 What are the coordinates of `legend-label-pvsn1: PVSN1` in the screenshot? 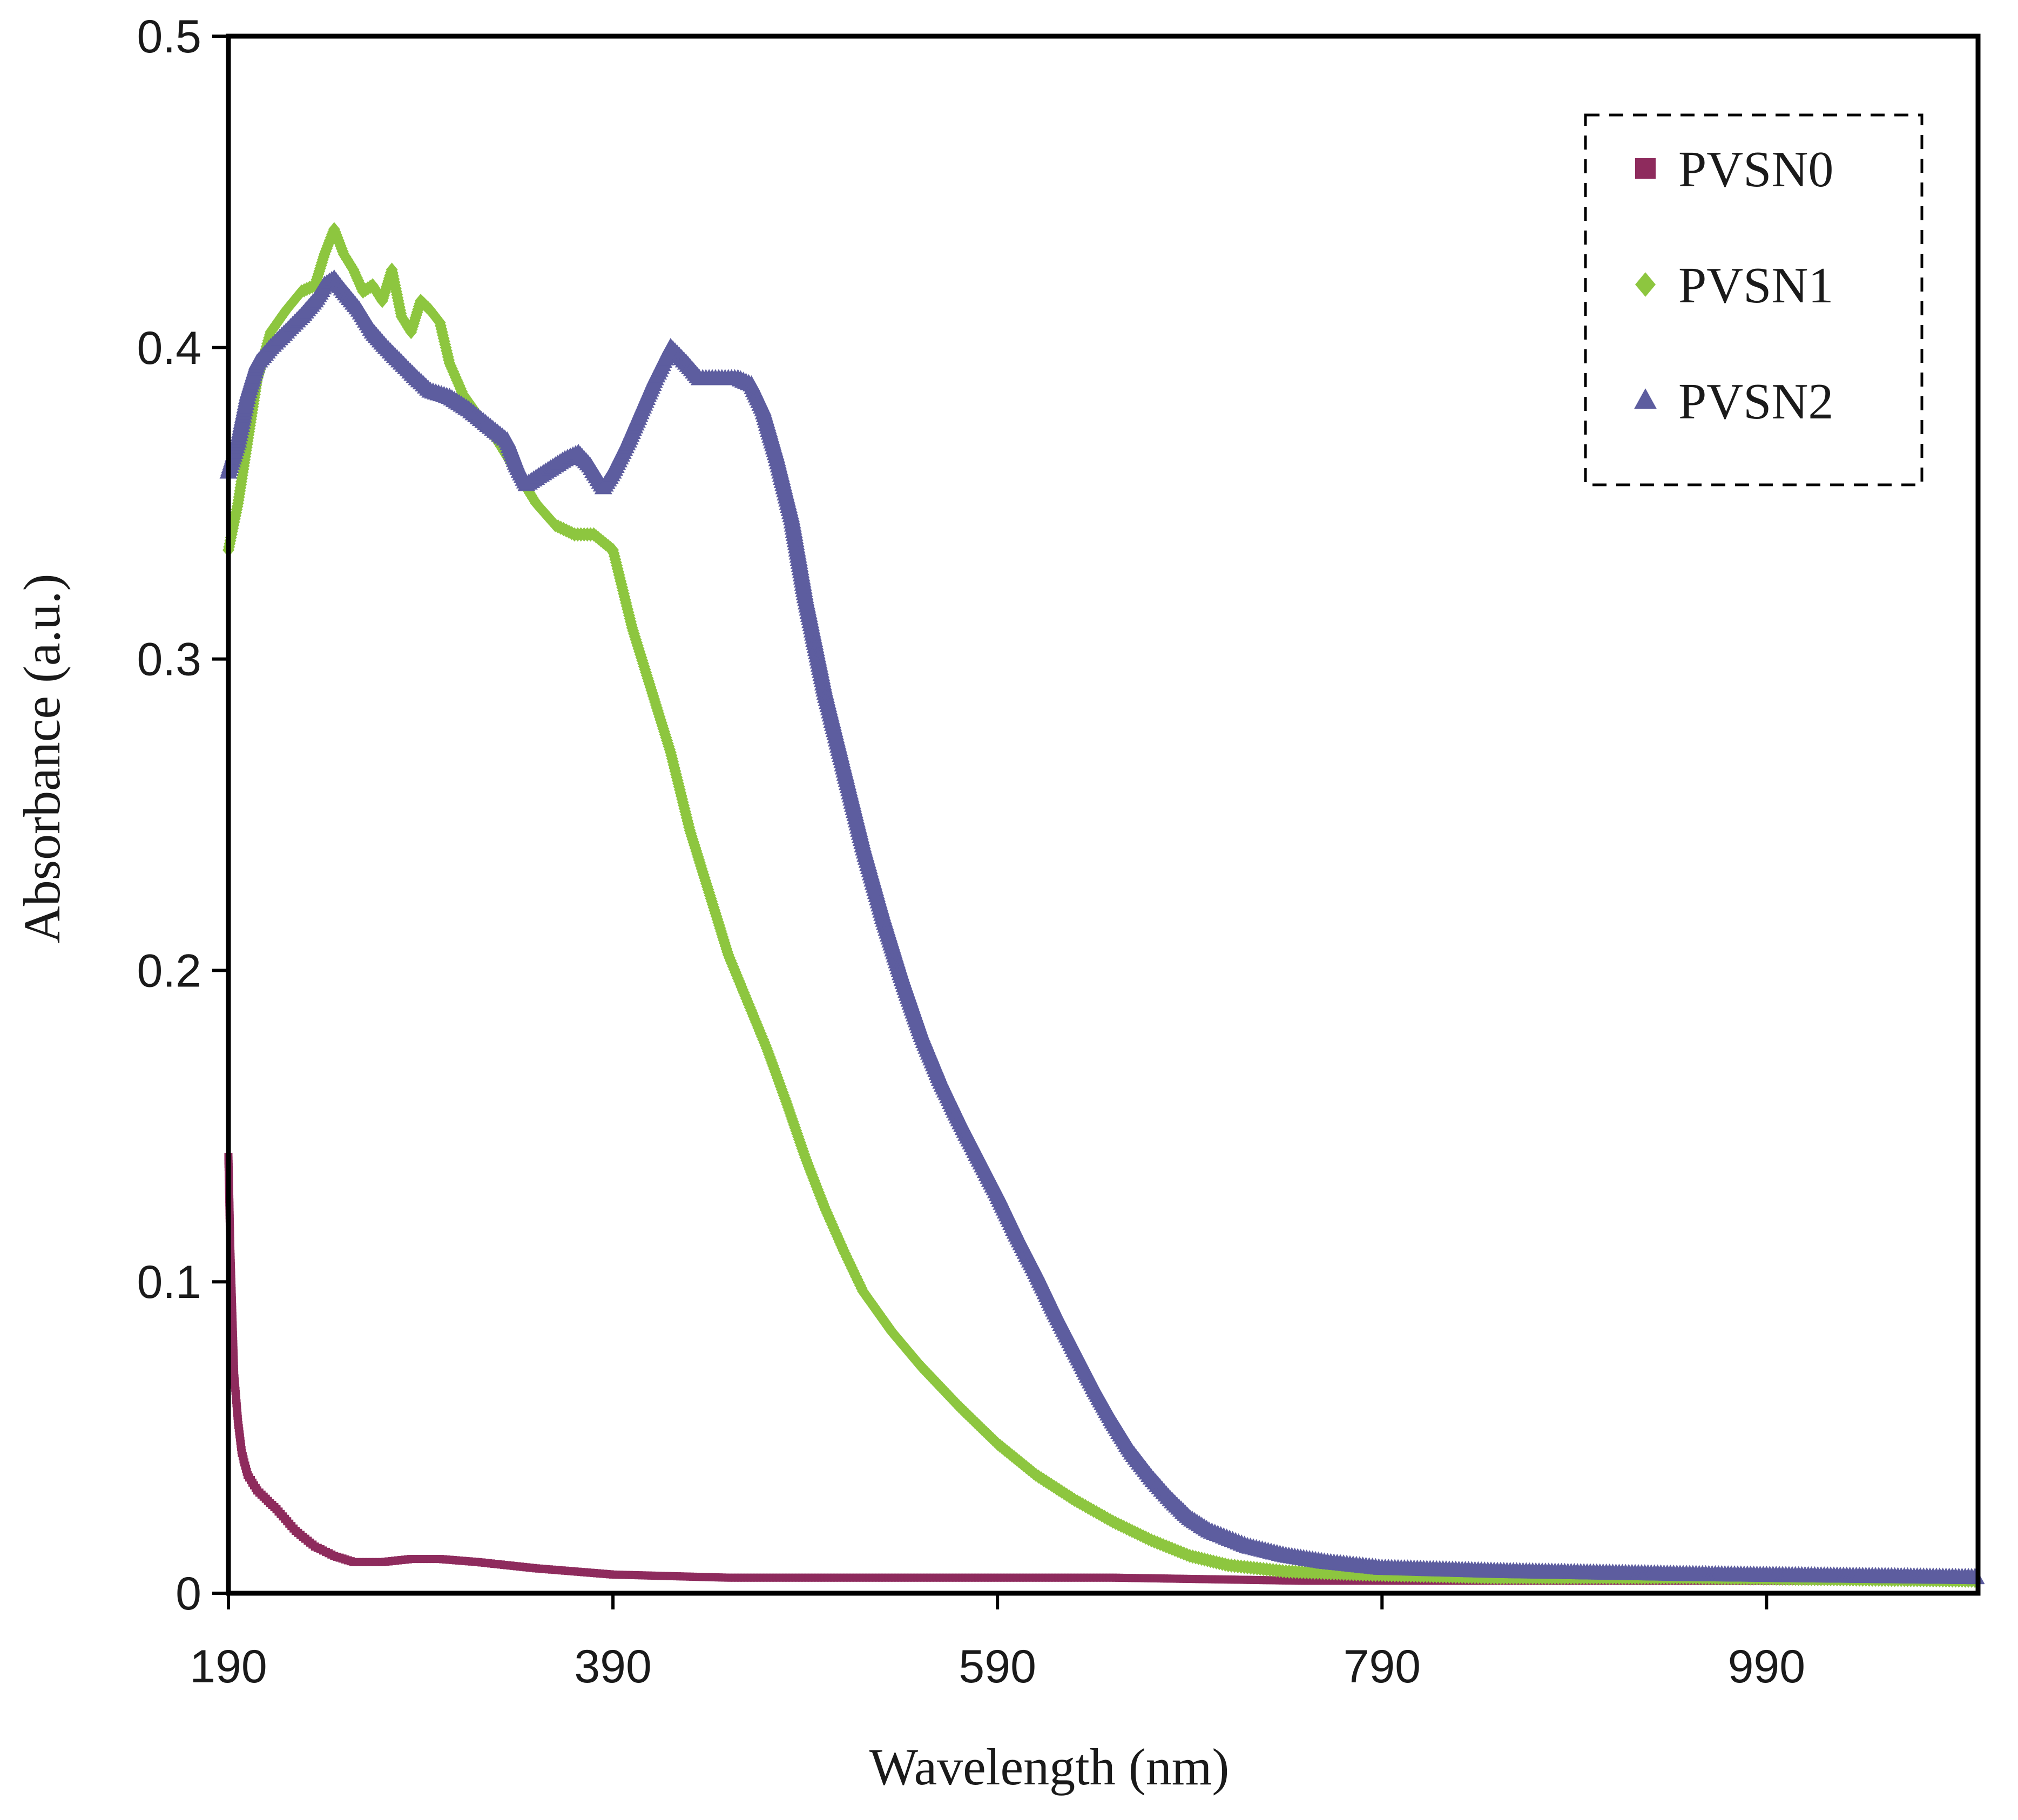 It's located at (1755, 286).